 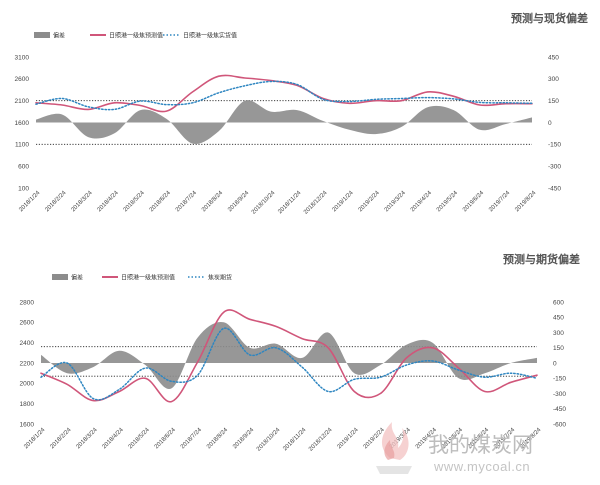 I want to click on left-axis-tick: 2000, so click(x=27, y=384).